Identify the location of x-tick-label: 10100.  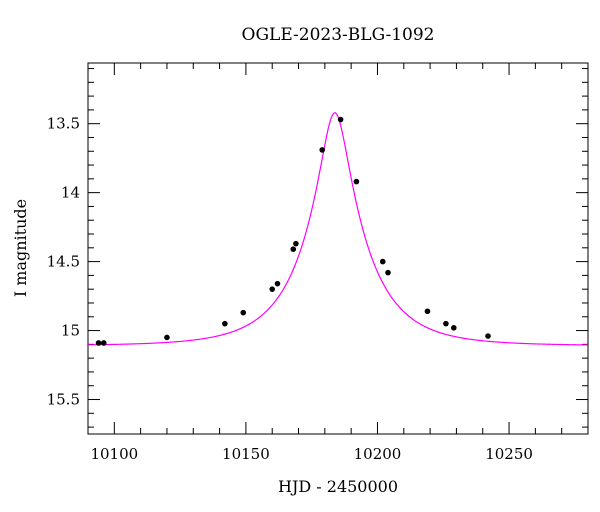
(114, 454).